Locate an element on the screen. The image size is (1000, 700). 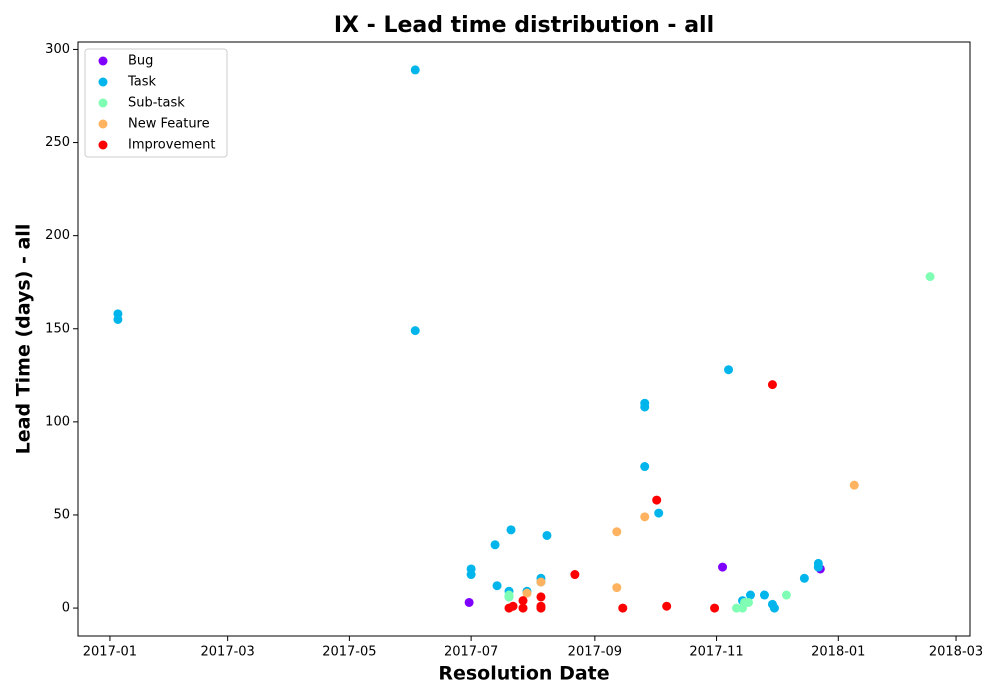
legend-box is located at coordinates (156, 103).